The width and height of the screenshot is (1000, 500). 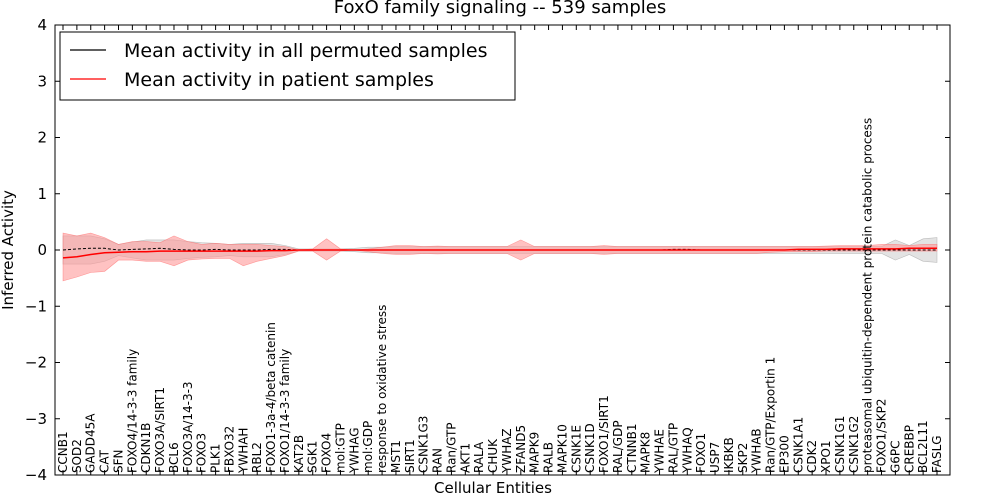 What do you see at coordinates (279, 80) in the screenshot?
I see `legend-label-patient: Mean activity in patient samples` at bounding box center [279, 80].